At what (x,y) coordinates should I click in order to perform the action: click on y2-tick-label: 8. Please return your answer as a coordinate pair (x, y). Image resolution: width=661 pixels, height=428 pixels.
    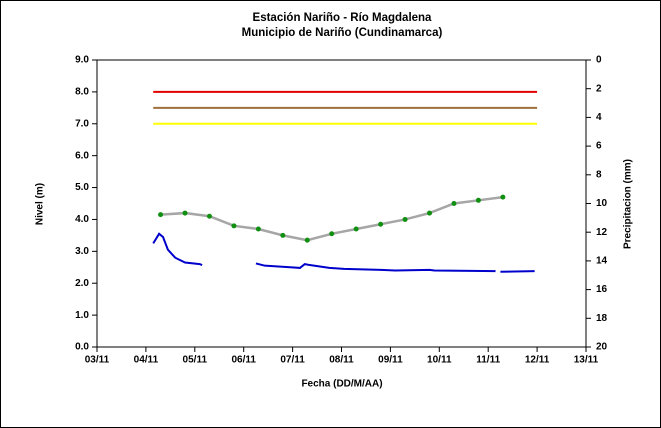
    Looking at the image, I should click on (599, 174).